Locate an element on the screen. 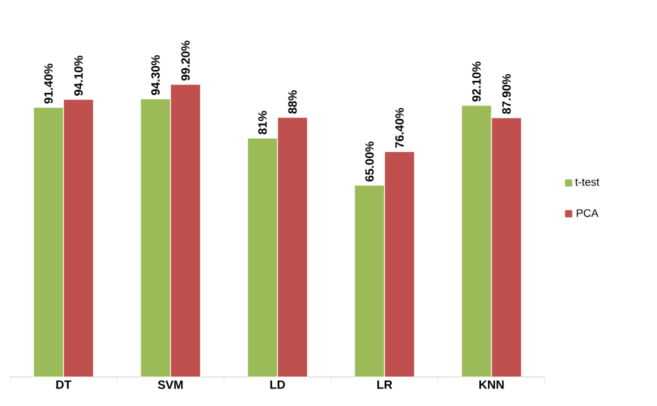 The image size is (657, 406). x-tick-label: KNN is located at coordinates (491, 384).